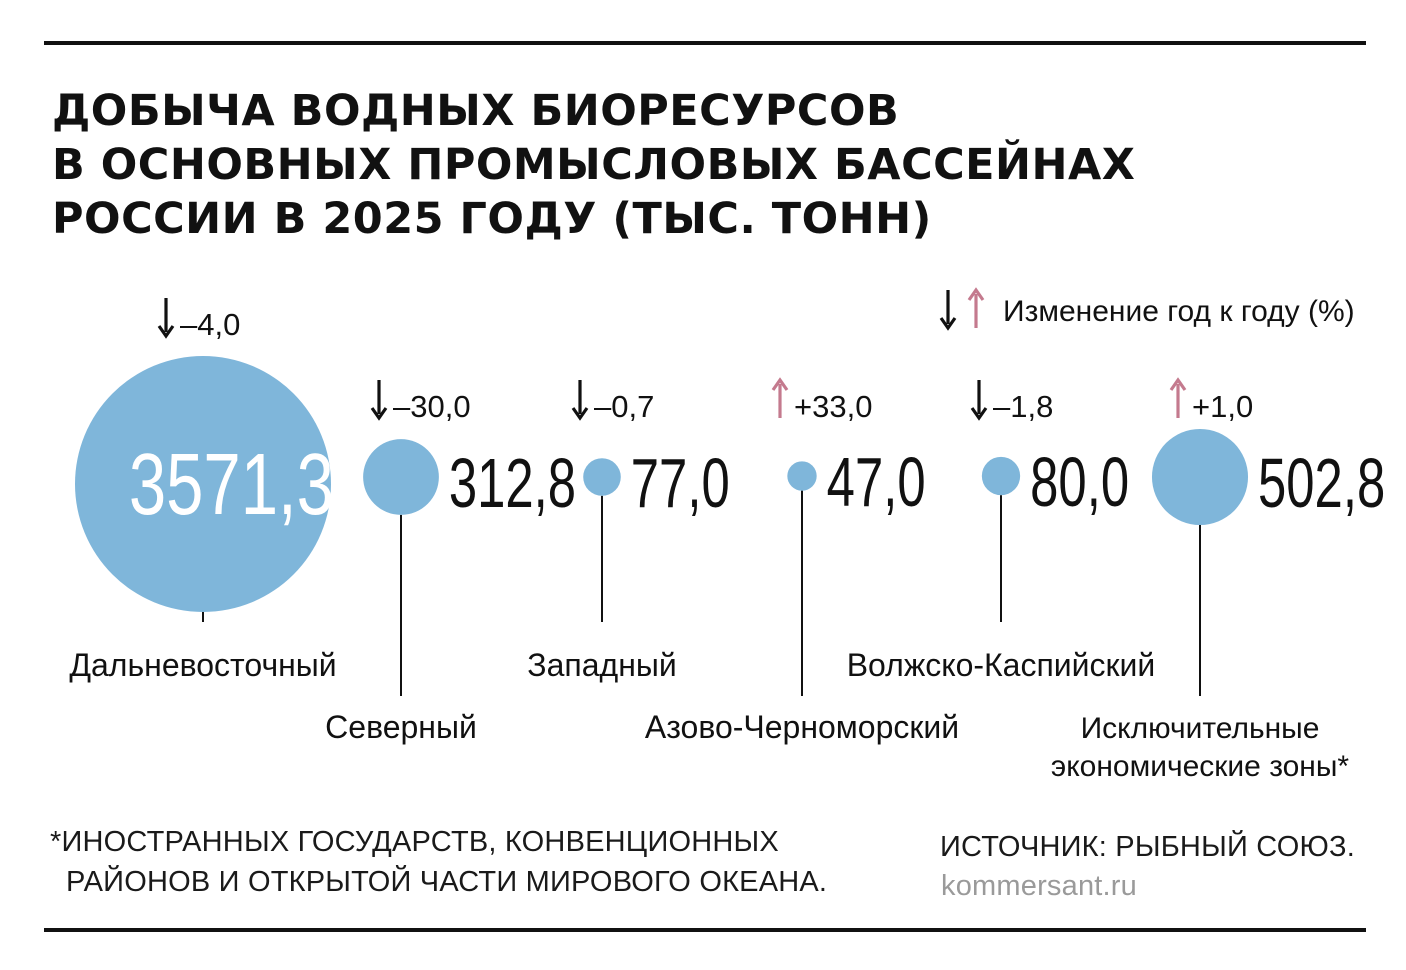  I want to click on category-label: Волжско-Каспийский, so click(1001, 665).